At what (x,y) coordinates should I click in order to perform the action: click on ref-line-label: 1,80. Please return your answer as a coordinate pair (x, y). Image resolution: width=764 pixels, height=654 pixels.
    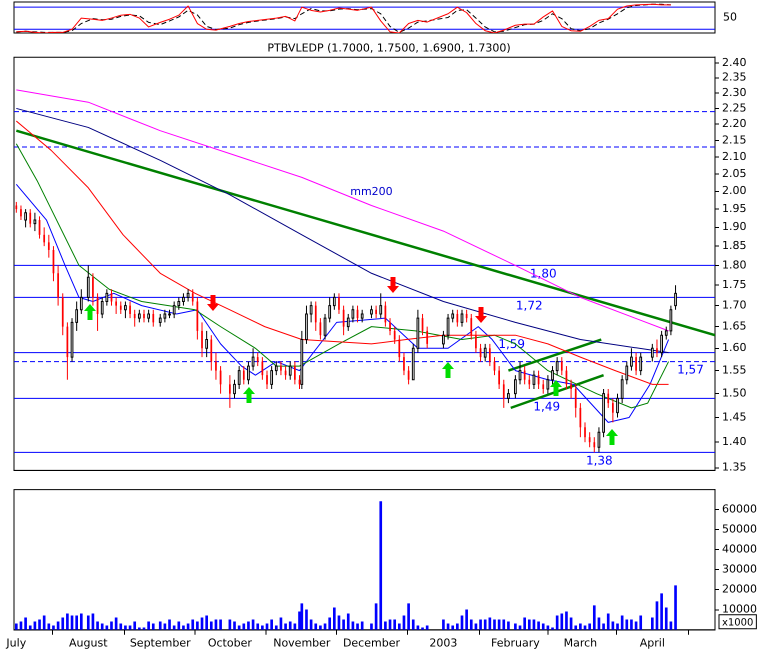
    Looking at the image, I should click on (543, 273).